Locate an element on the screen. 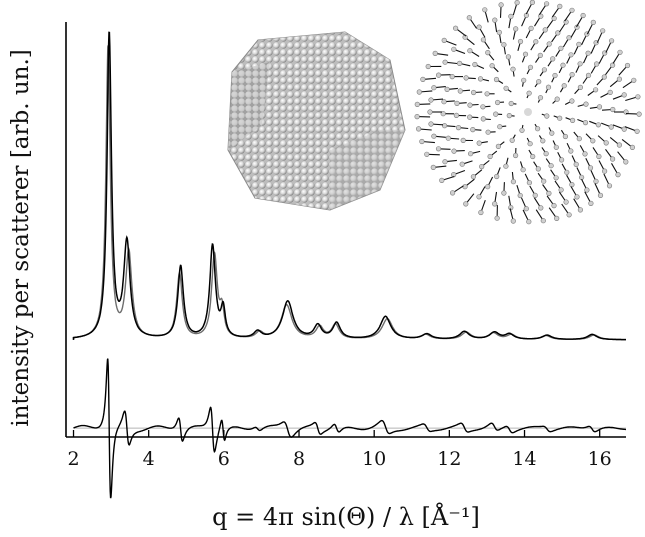 The height and width of the screenshot is (537, 645). x-ticks: 2 4 6 8 10 12 14 16 is located at coordinates (339, 450).